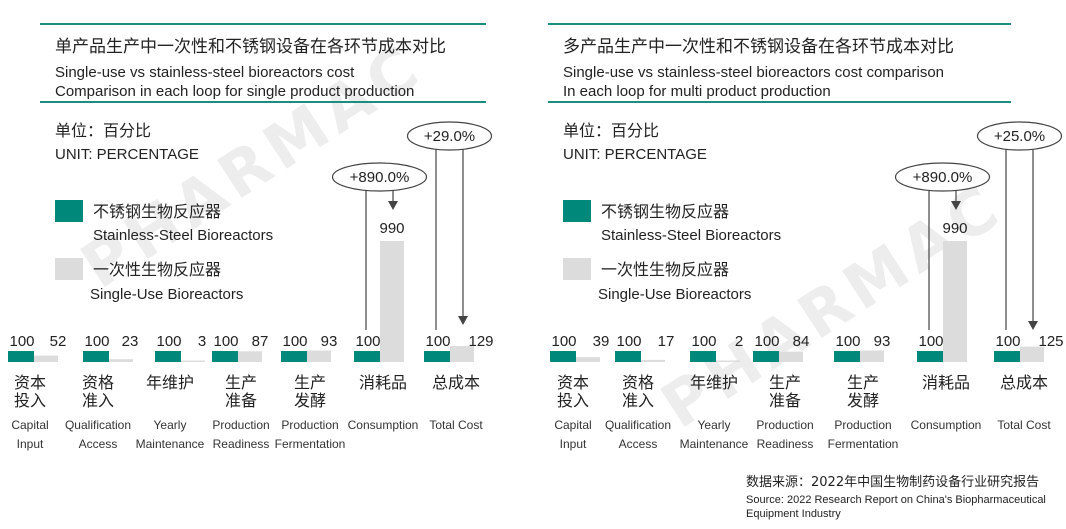 This screenshot has width=1066, height=529. What do you see at coordinates (666, 341) in the screenshot?
I see `data-label-single-use: 17` at bounding box center [666, 341].